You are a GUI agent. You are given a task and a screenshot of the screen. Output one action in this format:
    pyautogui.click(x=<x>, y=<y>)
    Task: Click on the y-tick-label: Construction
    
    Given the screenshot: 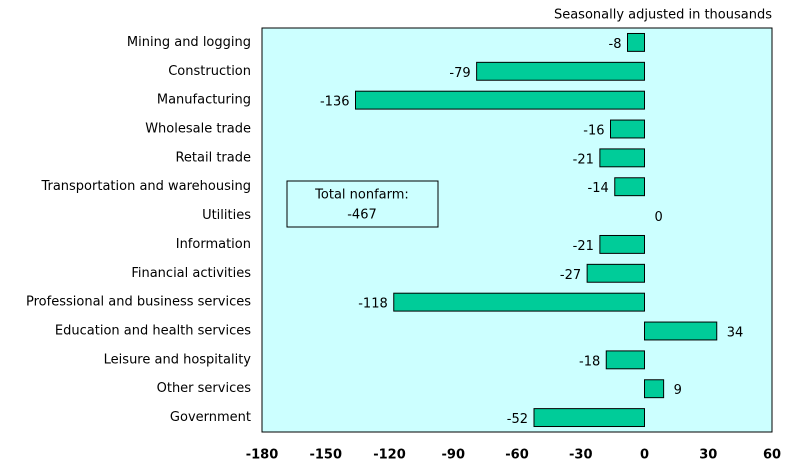 What is the action you would take?
    pyautogui.click(x=209, y=71)
    